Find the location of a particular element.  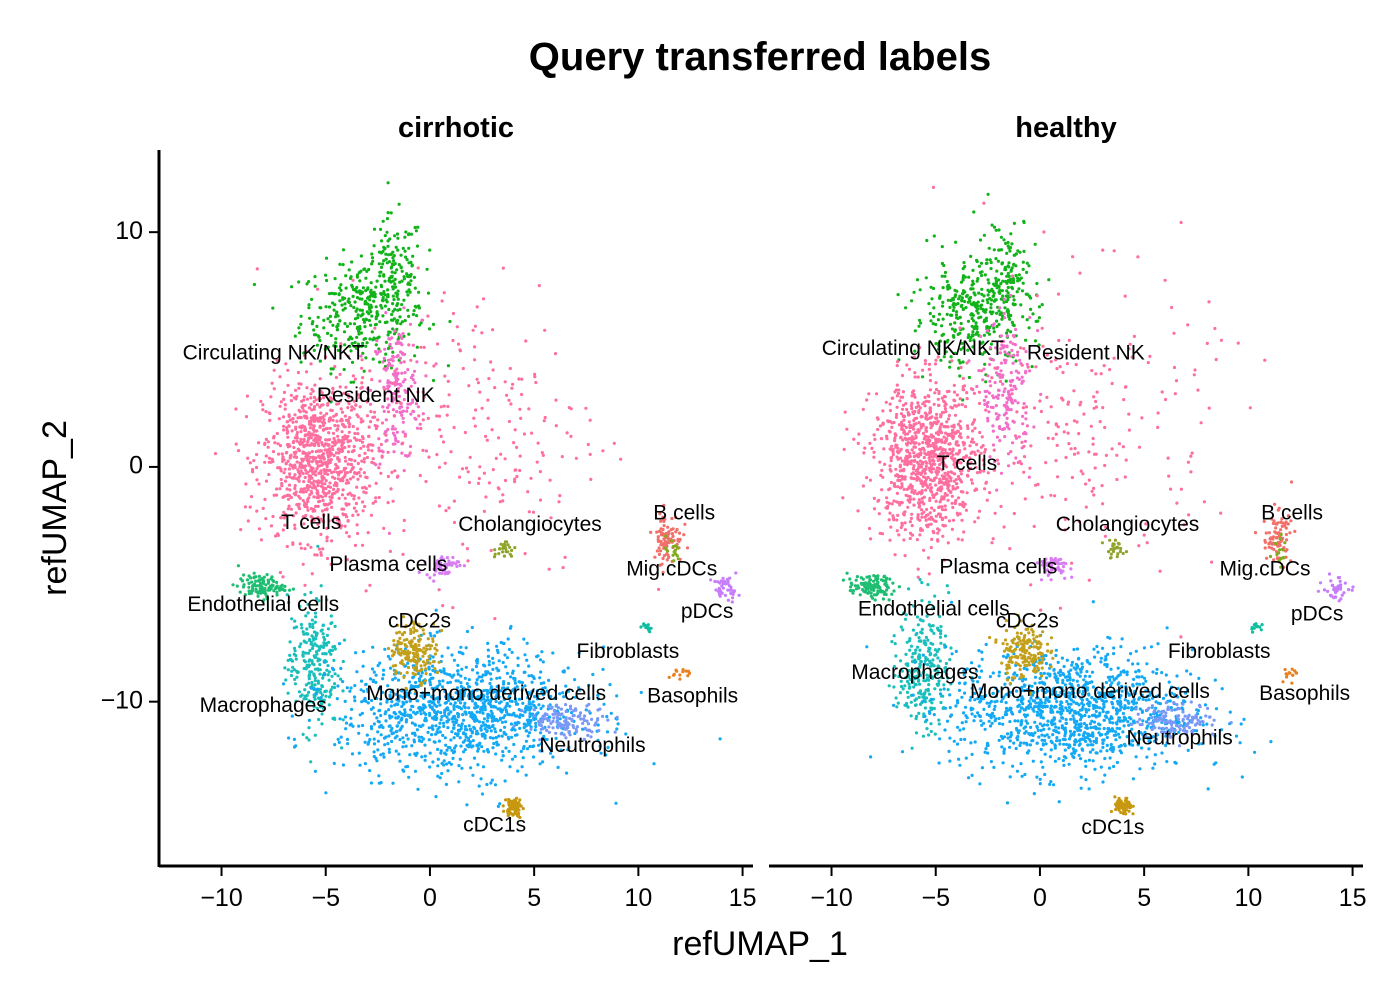

cluster-label: Cholangiocytes is located at coordinates (530, 524).